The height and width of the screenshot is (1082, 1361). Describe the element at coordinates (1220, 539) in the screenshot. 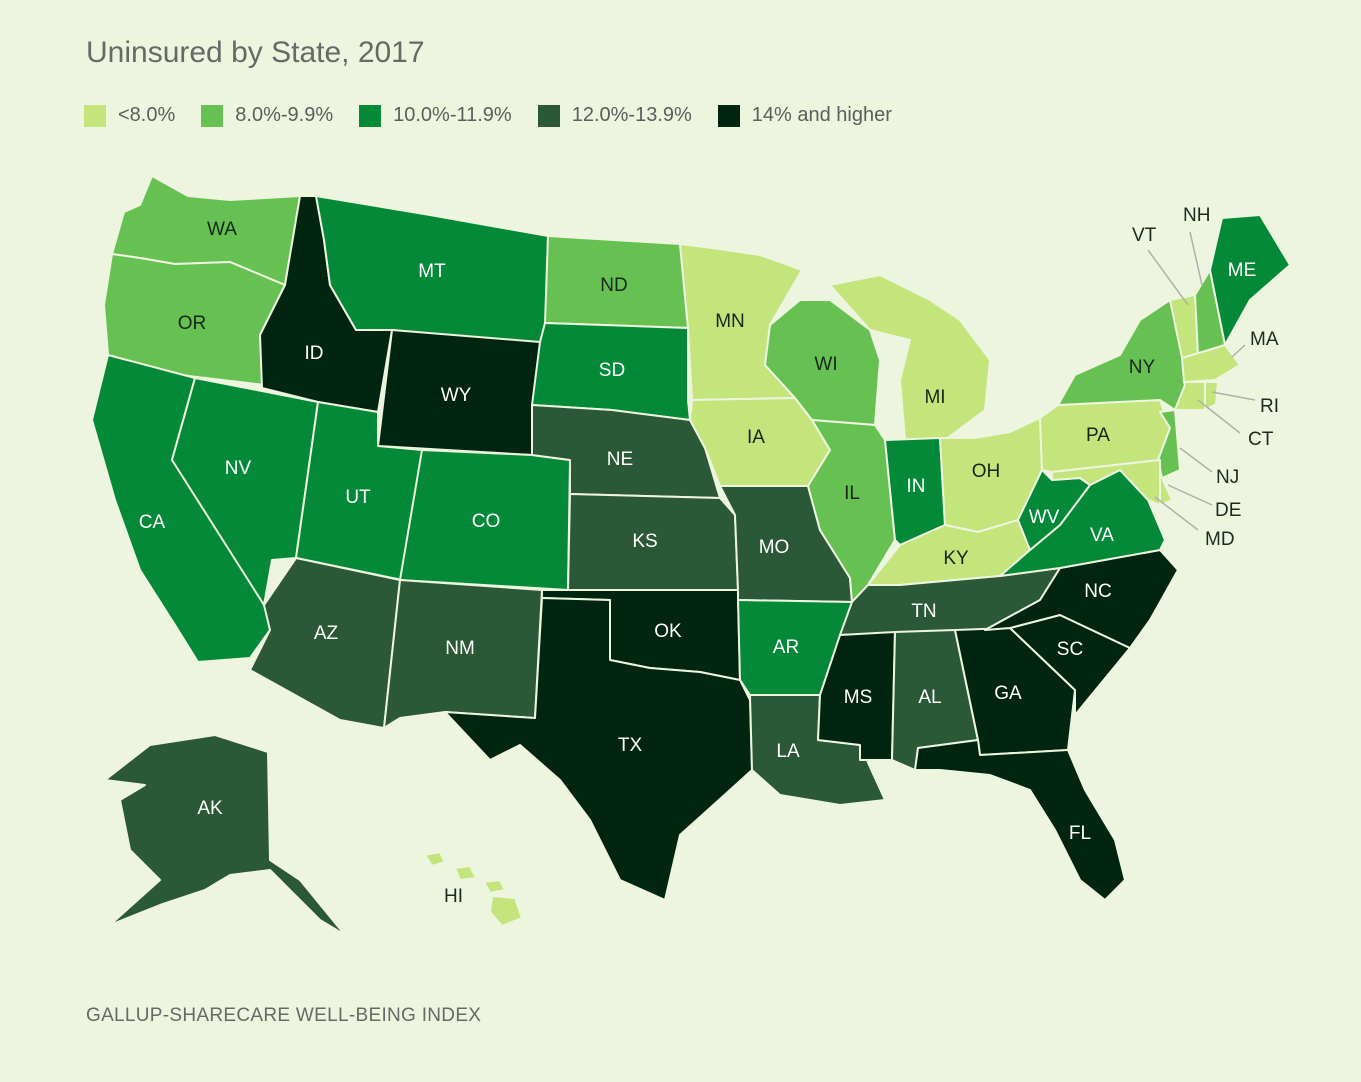

I see `state-label-md: MD` at that location.